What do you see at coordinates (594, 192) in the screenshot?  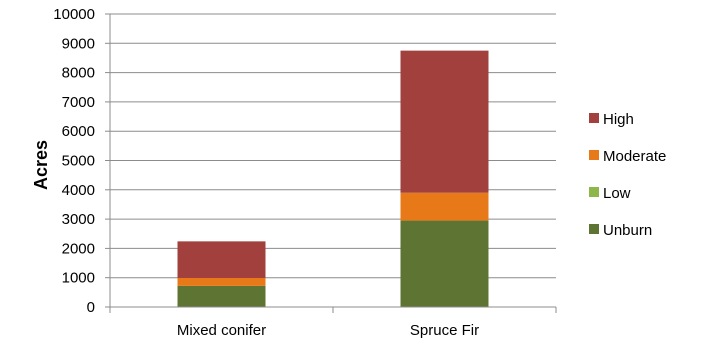 I see `legend-swatch-low` at bounding box center [594, 192].